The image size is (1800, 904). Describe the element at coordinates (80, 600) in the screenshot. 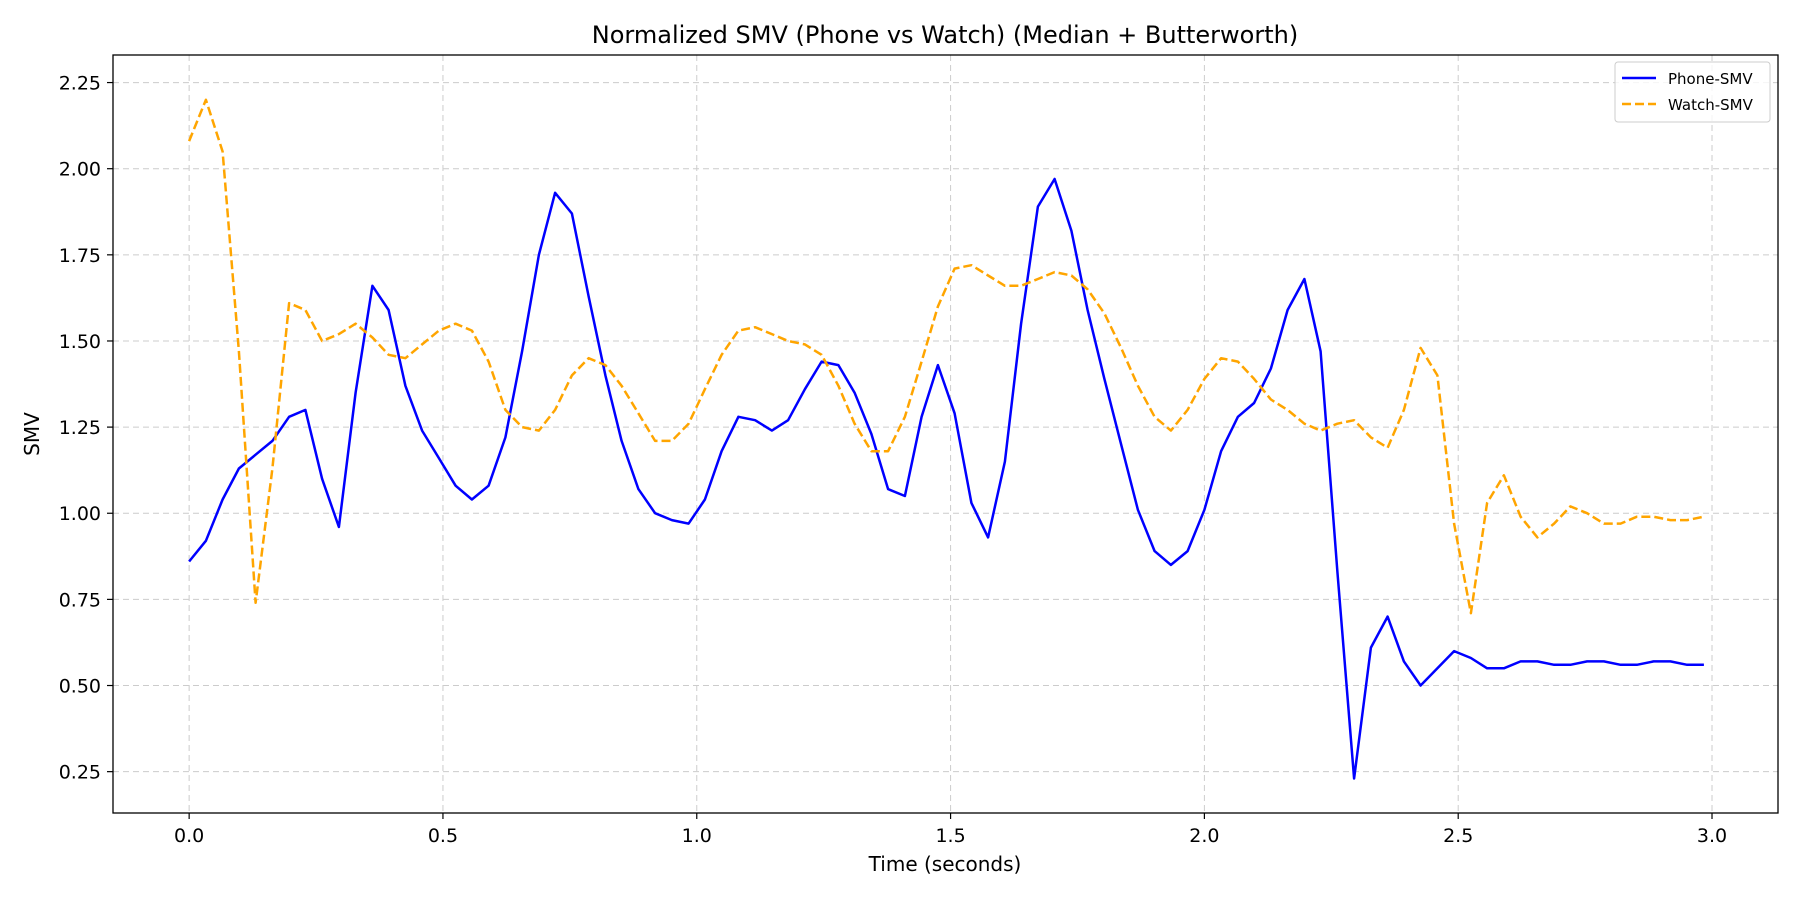

I see `y-tick-label: 0.75` at that location.